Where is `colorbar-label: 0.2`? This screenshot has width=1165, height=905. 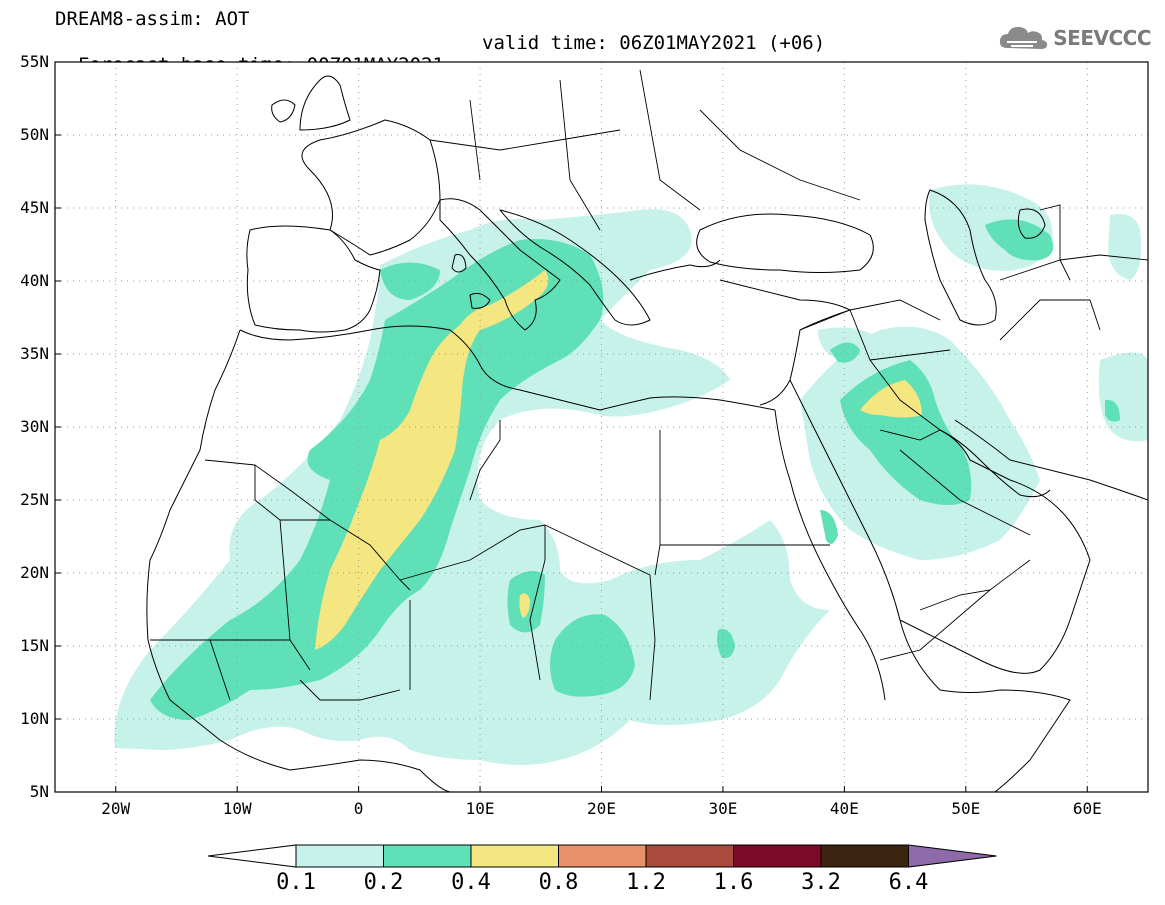 colorbar-label: 0.2 is located at coordinates (384, 882).